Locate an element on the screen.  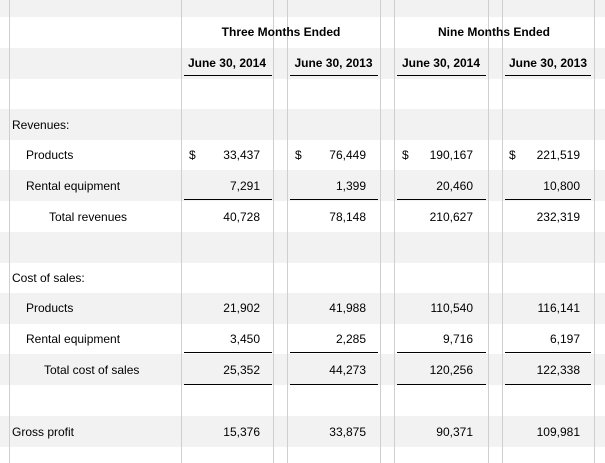
table-cell: 190,167 is located at coordinates (451, 155).